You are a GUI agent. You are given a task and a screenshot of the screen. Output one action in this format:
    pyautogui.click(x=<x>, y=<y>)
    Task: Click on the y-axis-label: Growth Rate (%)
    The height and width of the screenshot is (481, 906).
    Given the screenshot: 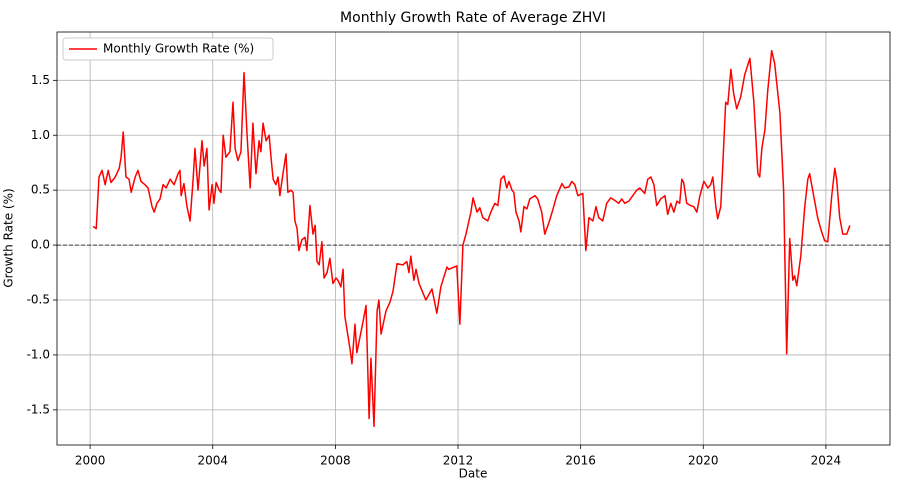 What is the action you would take?
    pyautogui.click(x=9, y=237)
    